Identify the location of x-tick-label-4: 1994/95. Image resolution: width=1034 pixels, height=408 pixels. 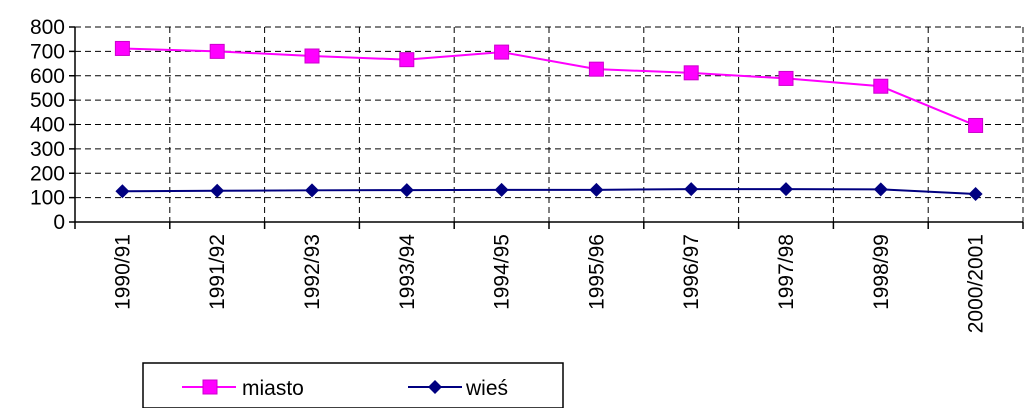
(502, 272).